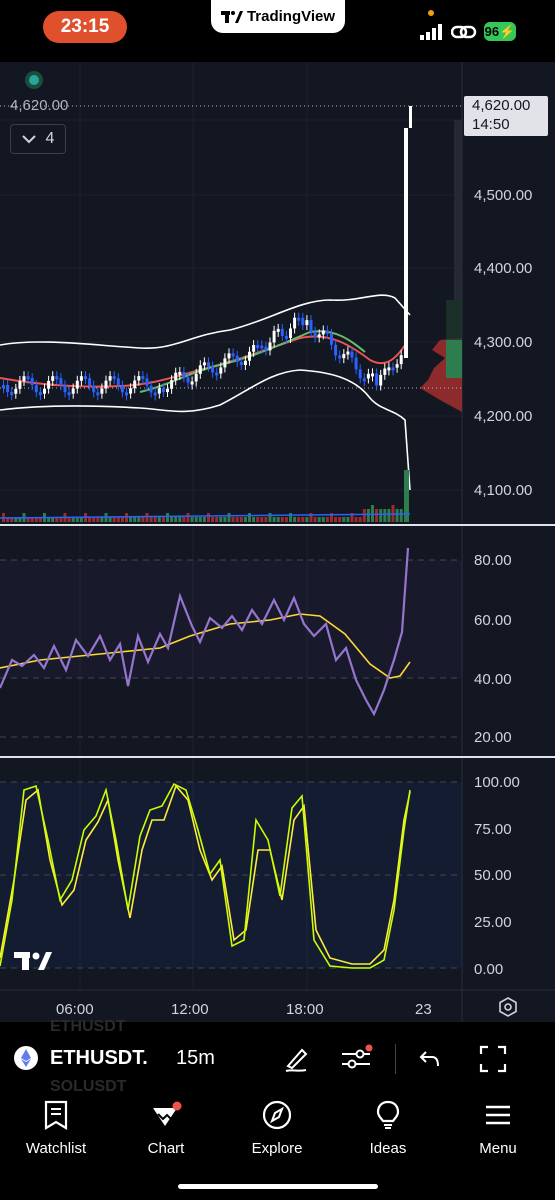 This screenshot has width=555, height=1200. I want to click on interval-button: 15m, so click(195, 1058).